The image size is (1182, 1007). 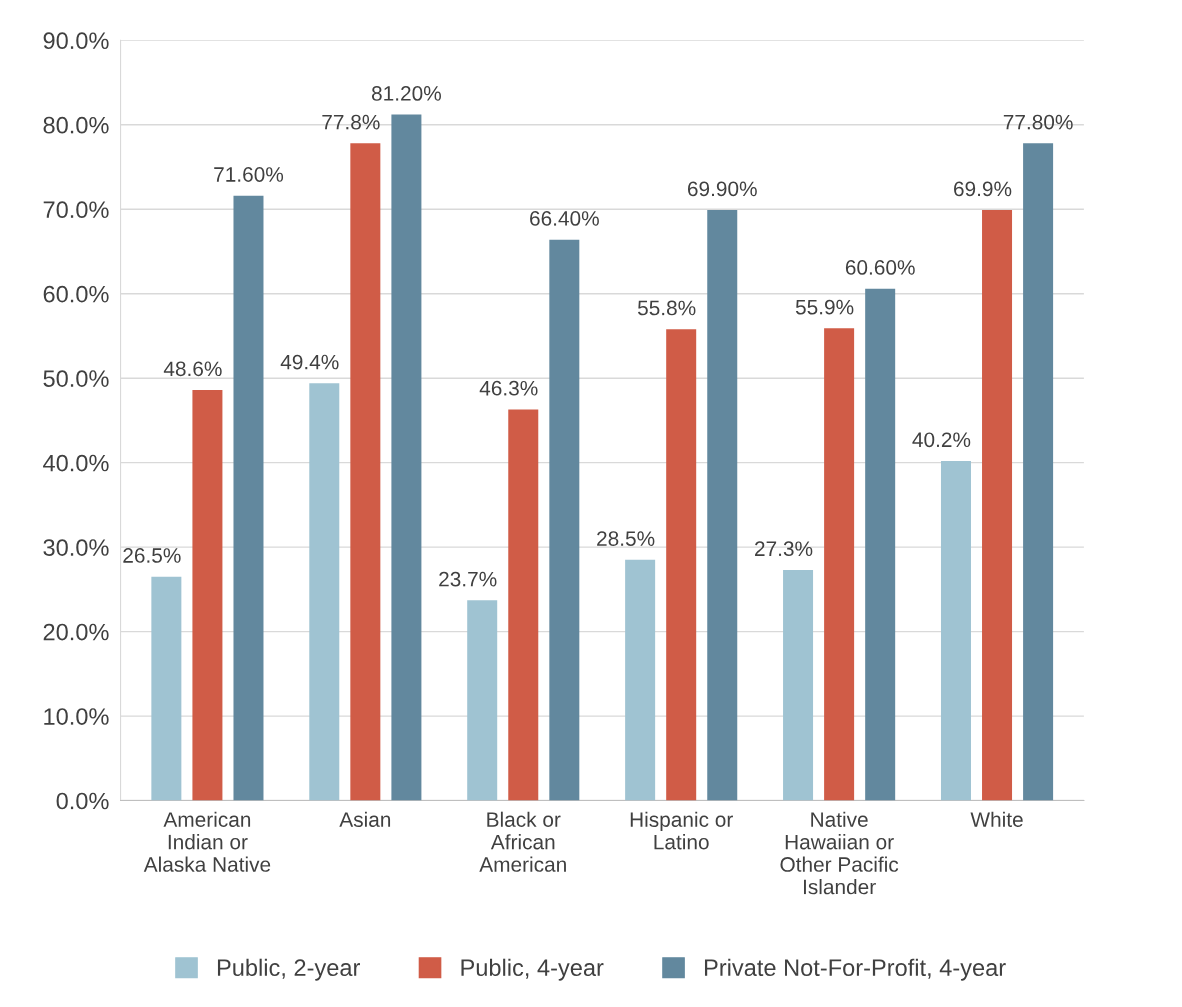 What do you see at coordinates (1038, 122) in the screenshot?
I see `data-label: 77.80%` at bounding box center [1038, 122].